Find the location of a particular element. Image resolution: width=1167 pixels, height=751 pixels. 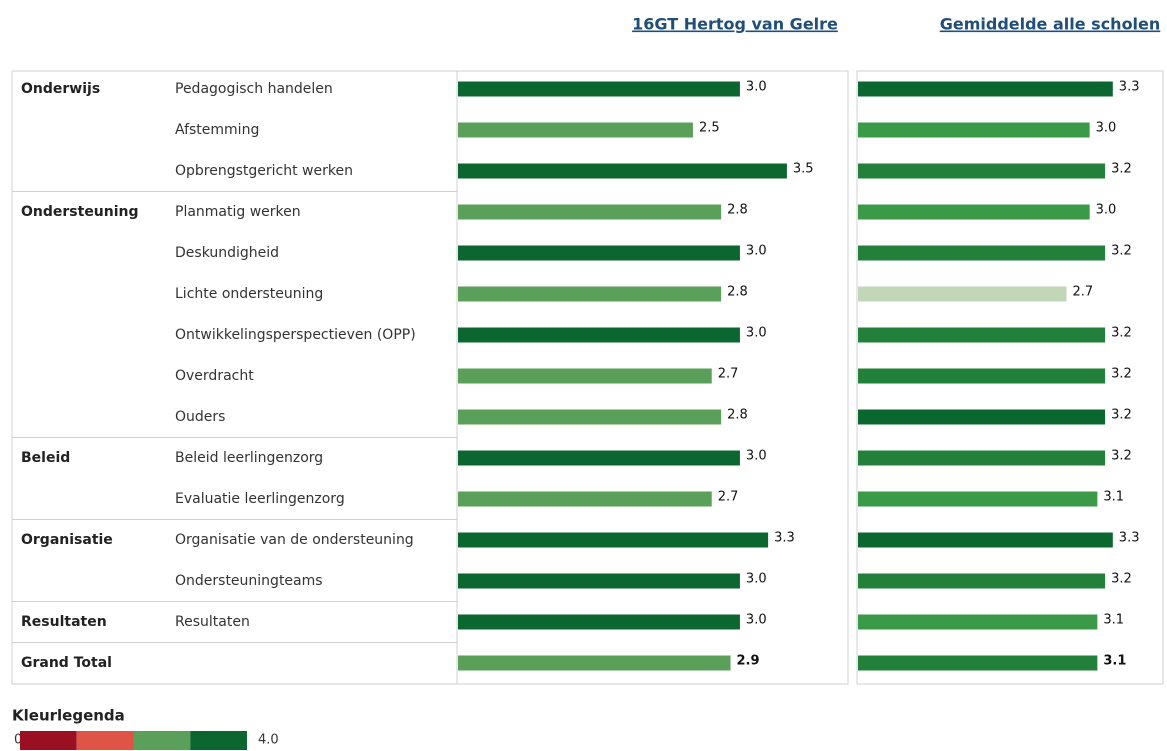

group-label: Ondersteuning is located at coordinates (80, 212).